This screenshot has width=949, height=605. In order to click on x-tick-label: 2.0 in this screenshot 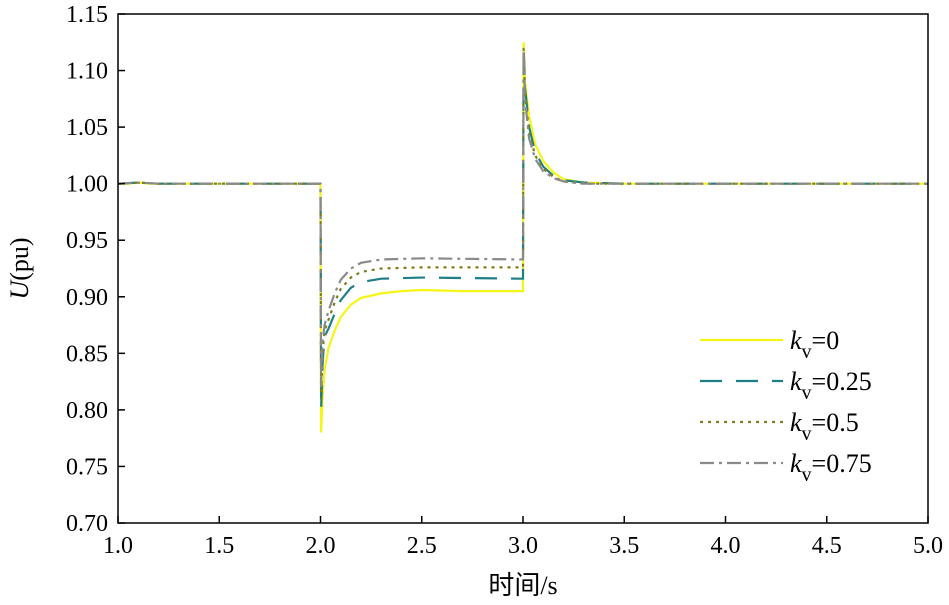, I will do `click(321, 546)`.